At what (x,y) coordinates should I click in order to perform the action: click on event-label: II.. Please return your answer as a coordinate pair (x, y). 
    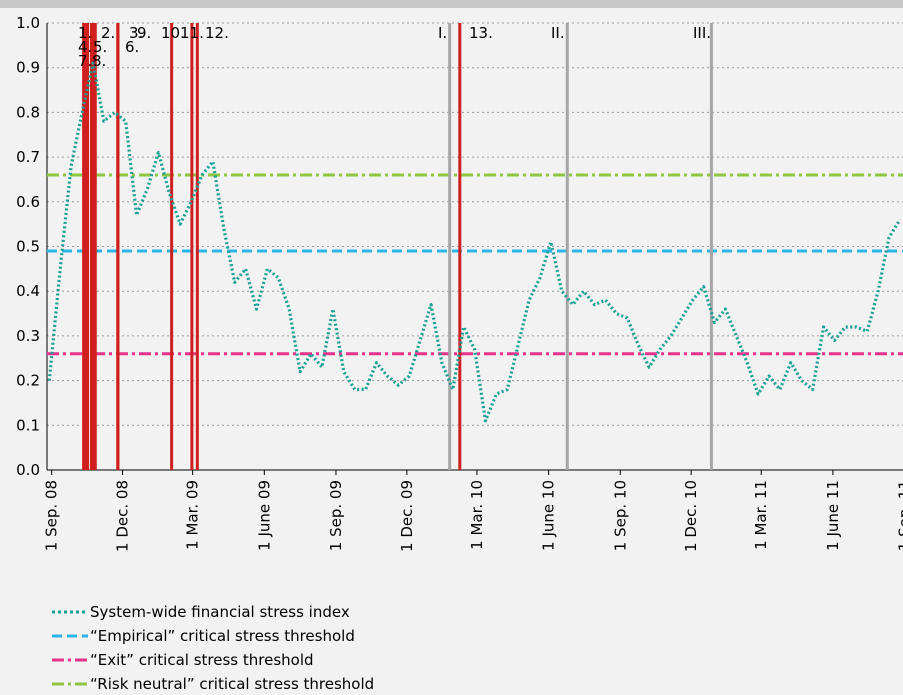
    Looking at the image, I should click on (558, 33).